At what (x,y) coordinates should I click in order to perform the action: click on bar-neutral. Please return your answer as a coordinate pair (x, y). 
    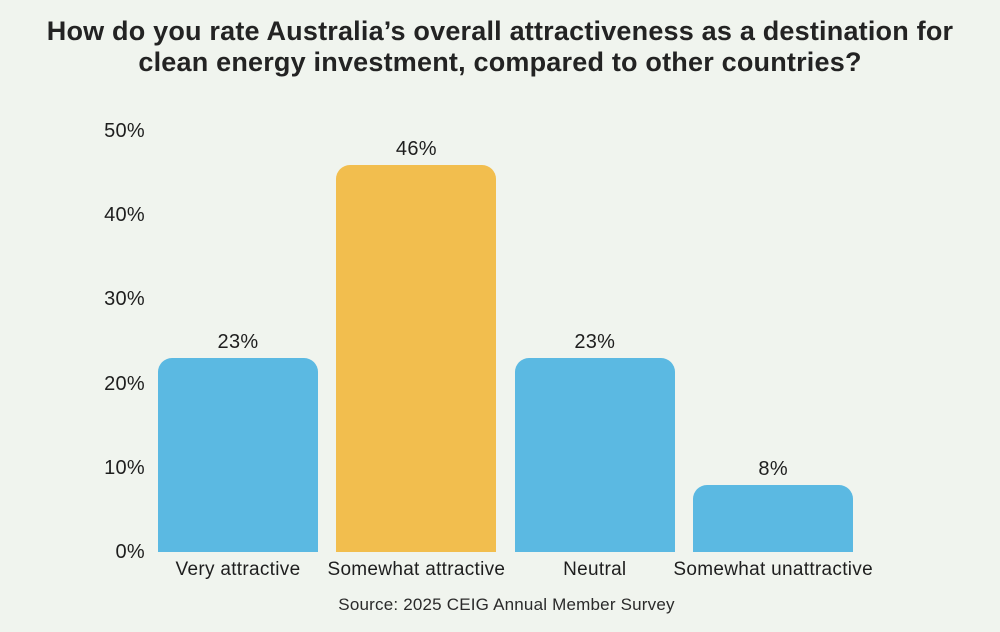
    Looking at the image, I should click on (594, 455).